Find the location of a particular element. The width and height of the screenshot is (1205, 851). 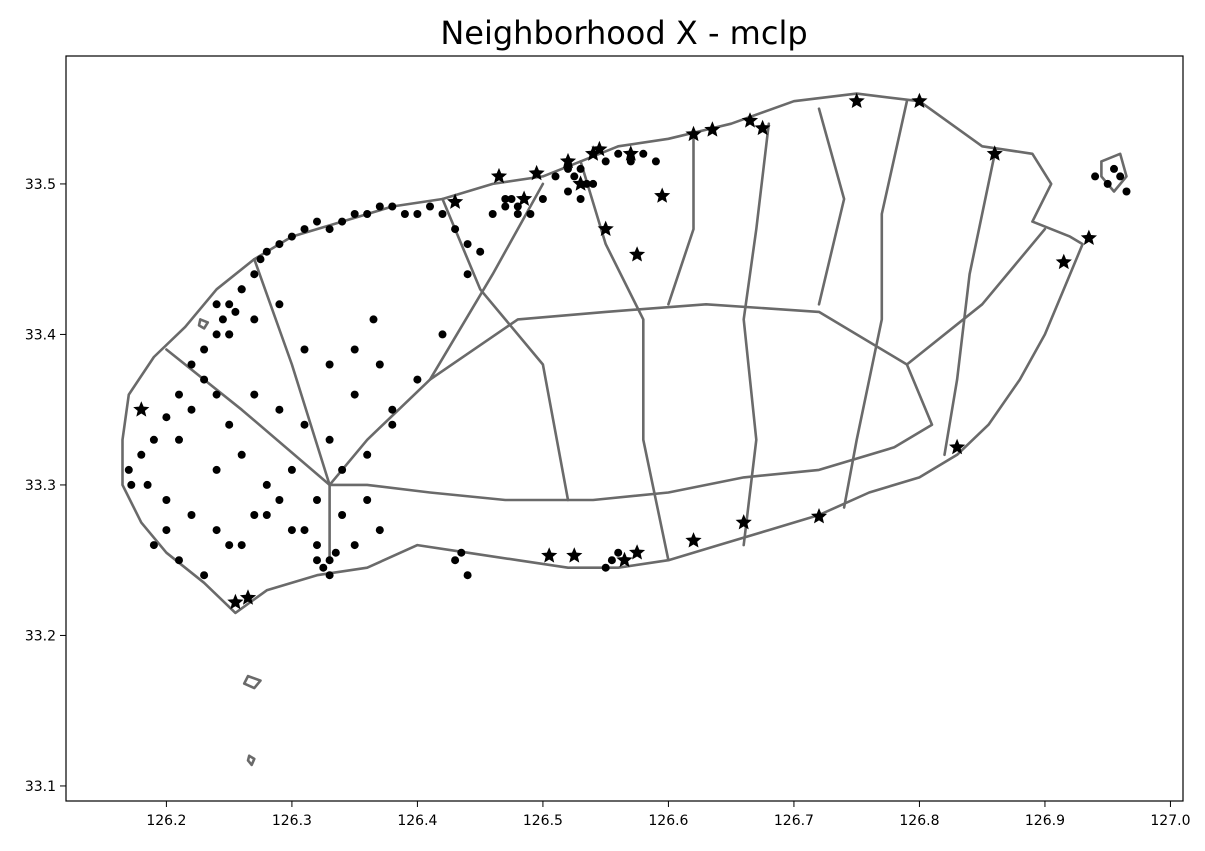

x-tick-label: 126.5 is located at coordinates (543, 821).